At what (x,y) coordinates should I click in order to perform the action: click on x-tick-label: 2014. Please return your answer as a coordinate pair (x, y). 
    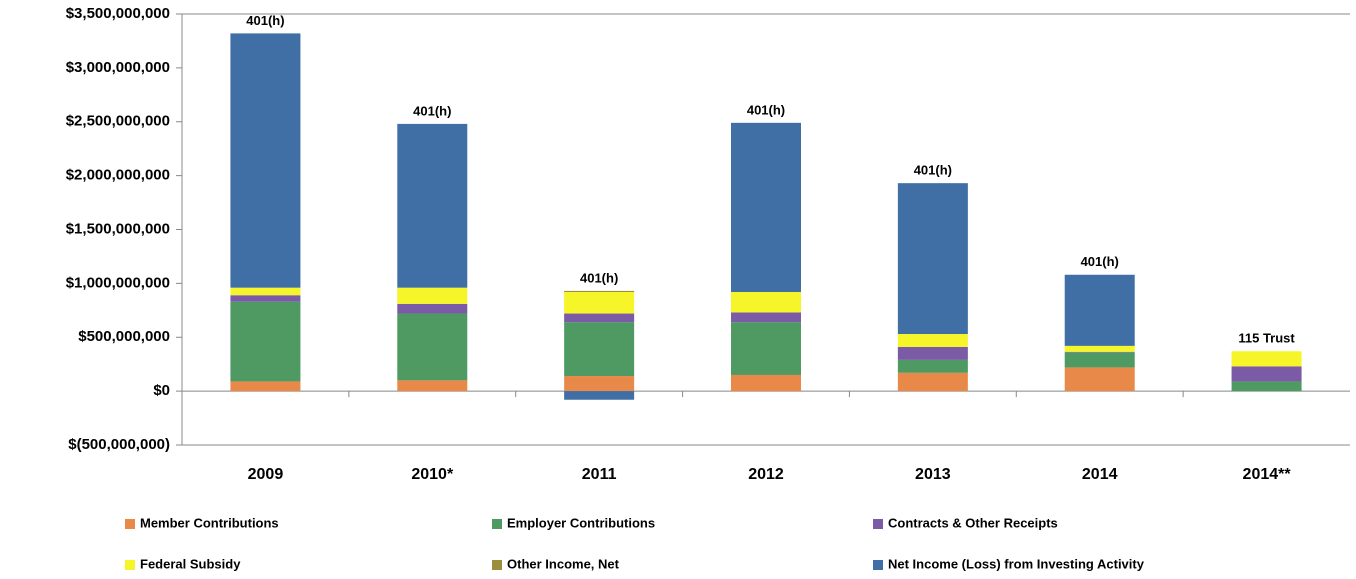
    Looking at the image, I should click on (1100, 474).